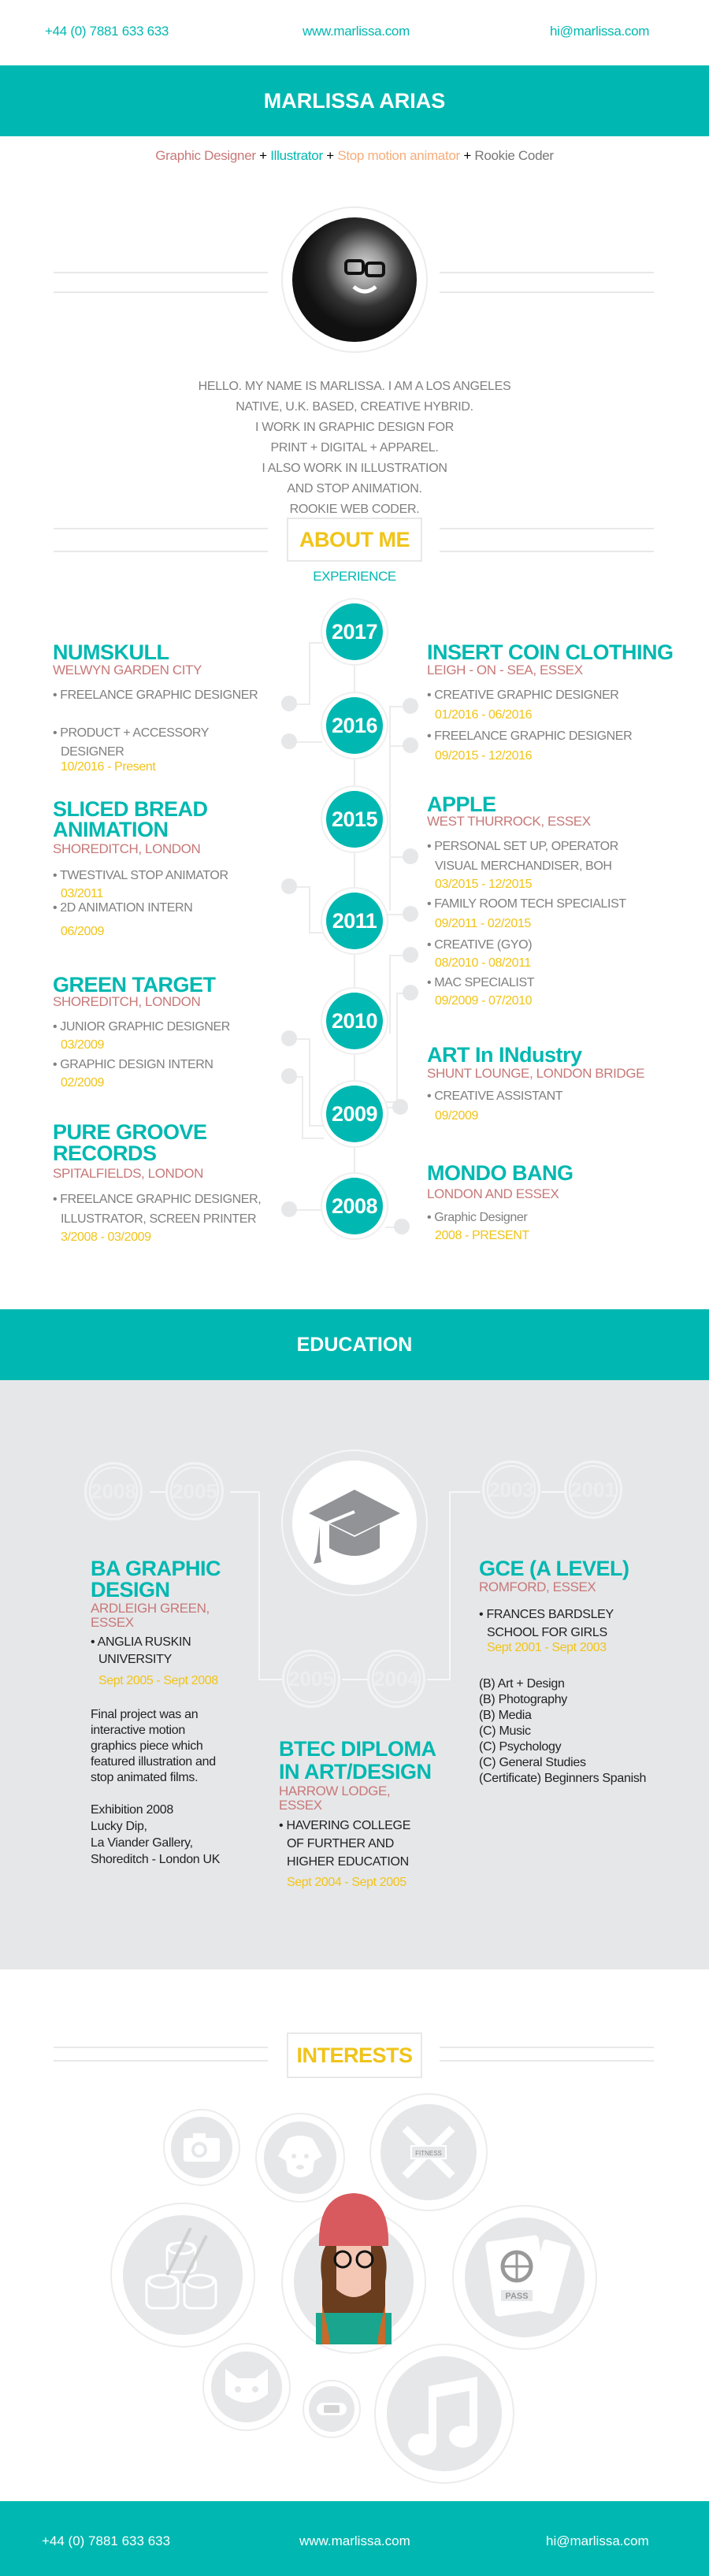 Image resolution: width=709 pixels, height=2576 pixels. What do you see at coordinates (354, 819) in the screenshot?
I see `year-2015: 2015` at bounding box center [354, 819].